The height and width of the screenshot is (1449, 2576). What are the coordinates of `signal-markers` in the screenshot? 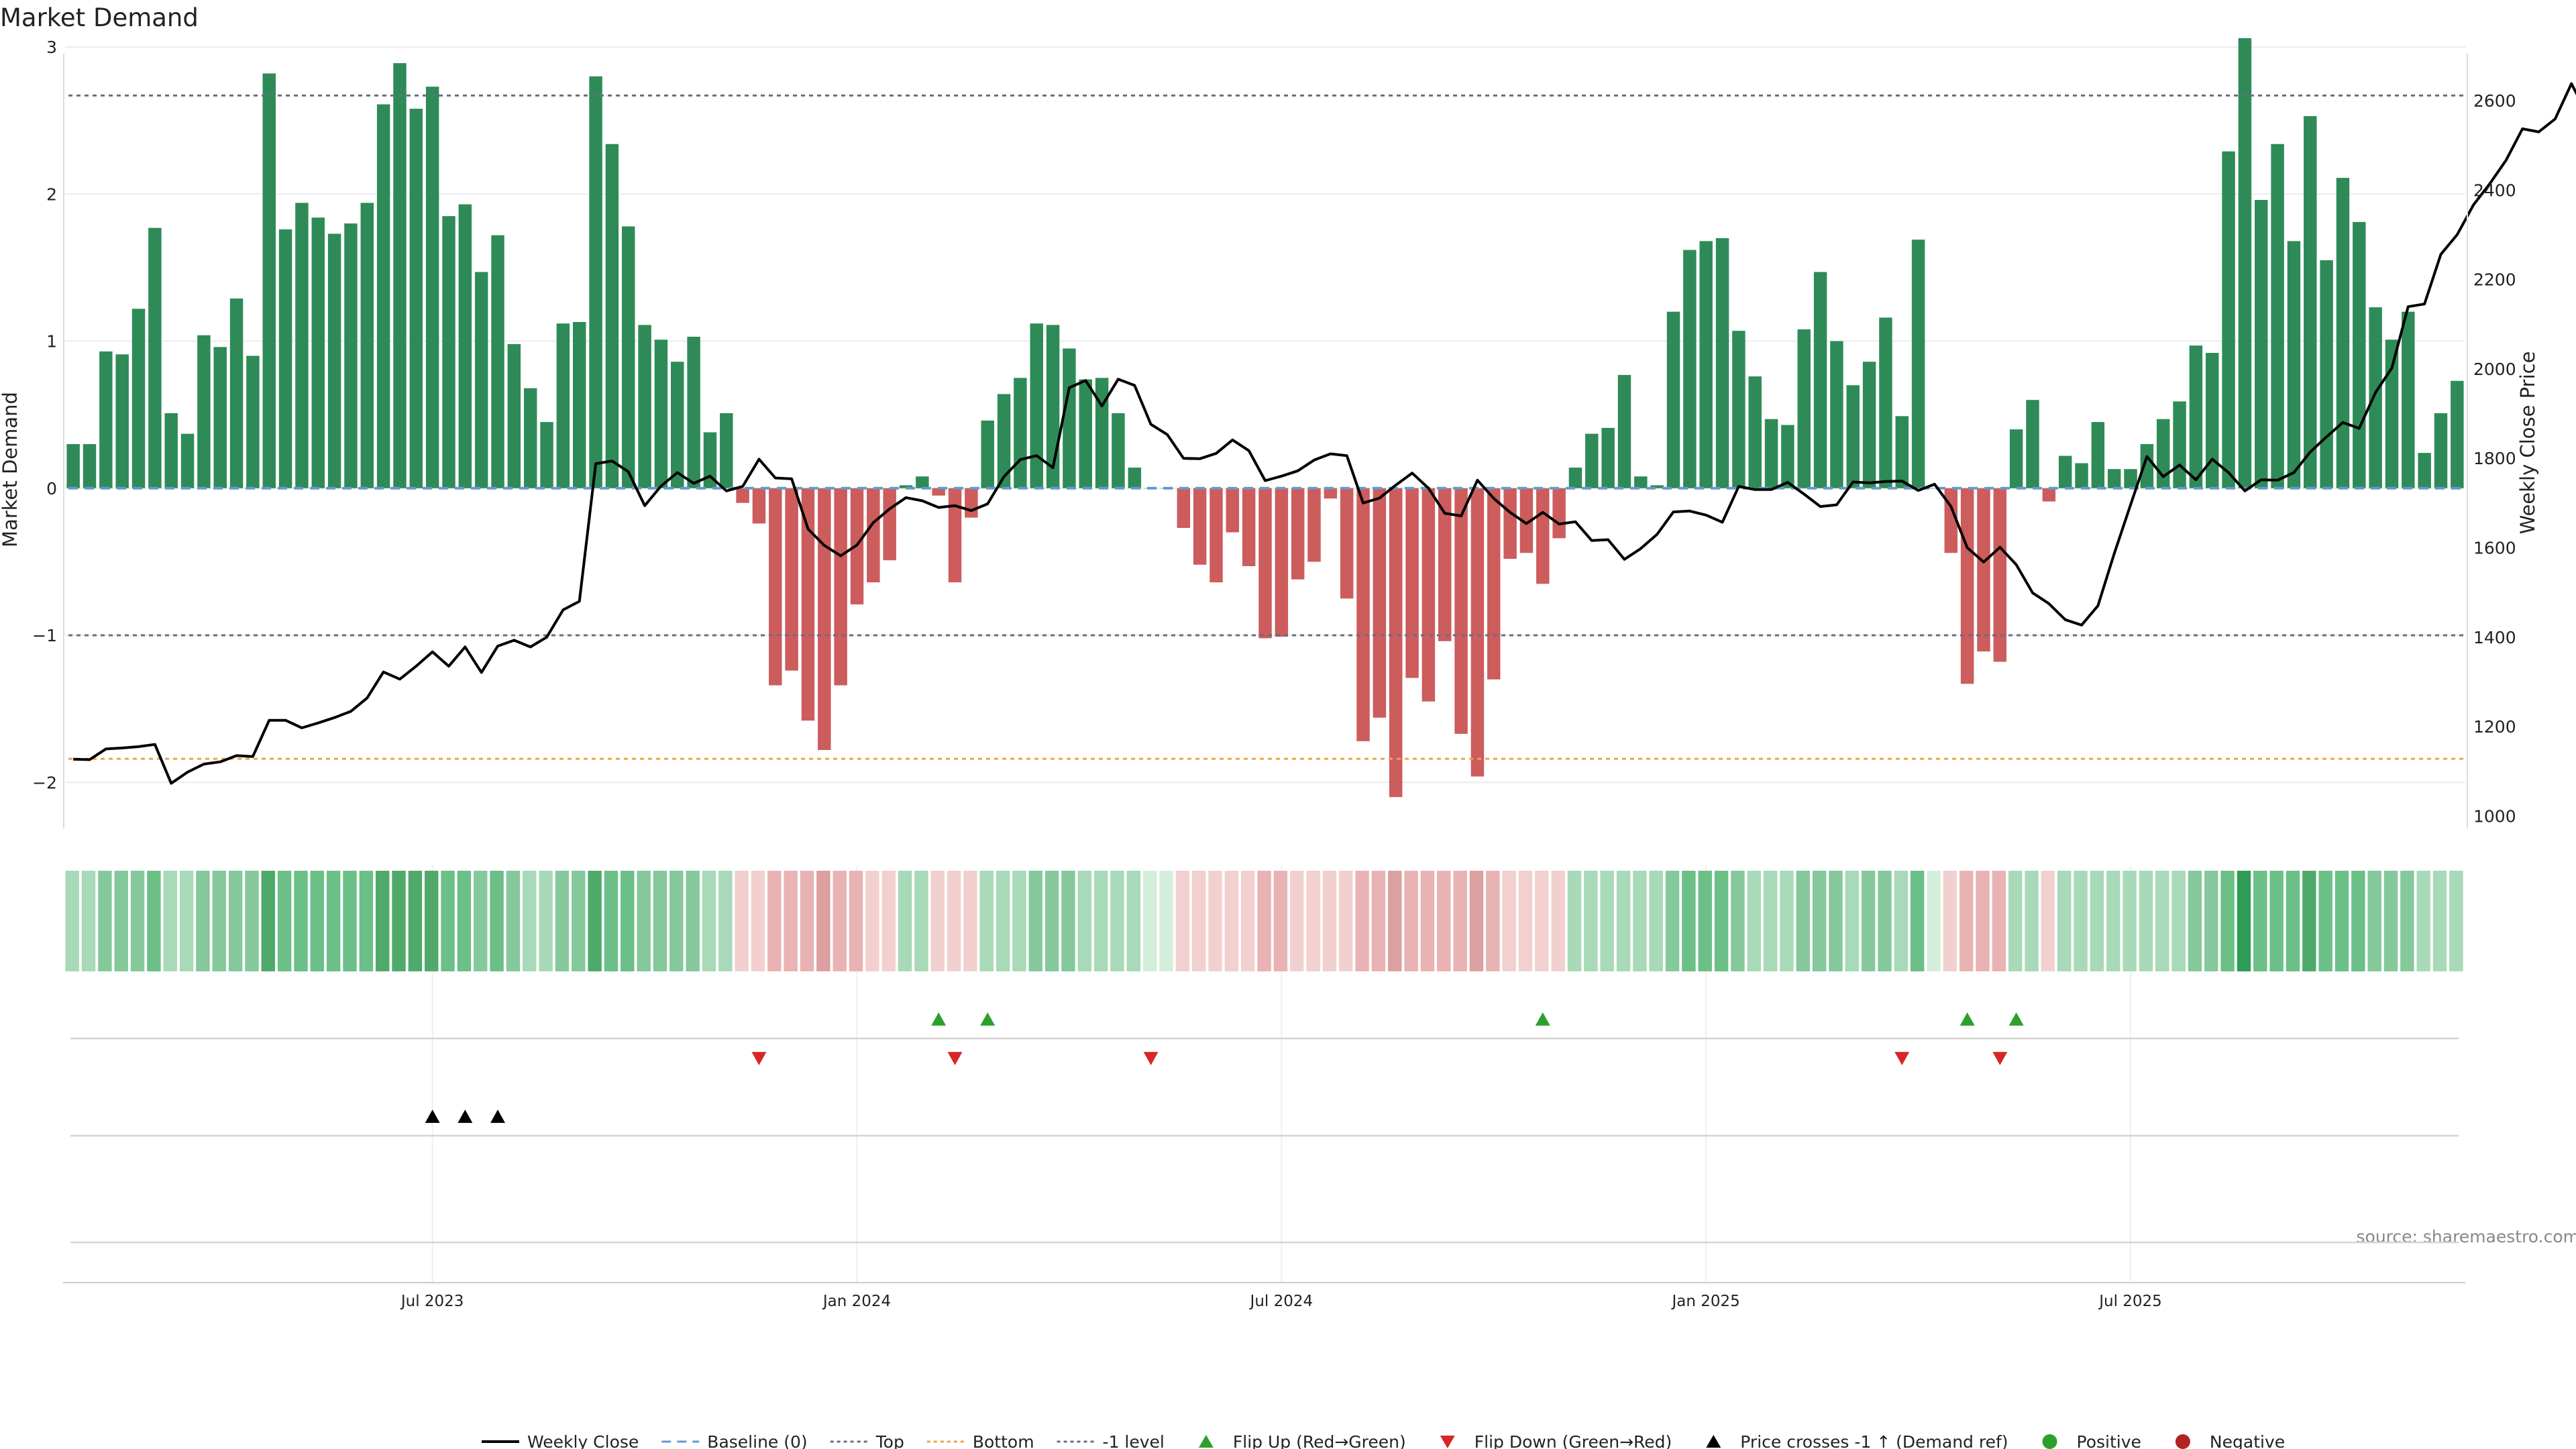 It's located at (1224, 1067).